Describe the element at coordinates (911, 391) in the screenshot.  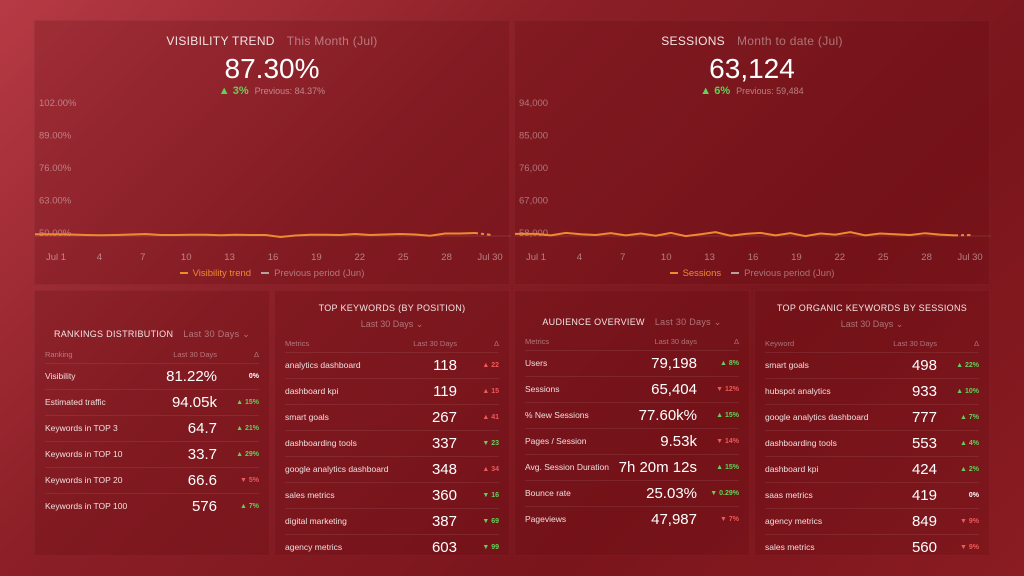
I see `row-value: 933` at that location.